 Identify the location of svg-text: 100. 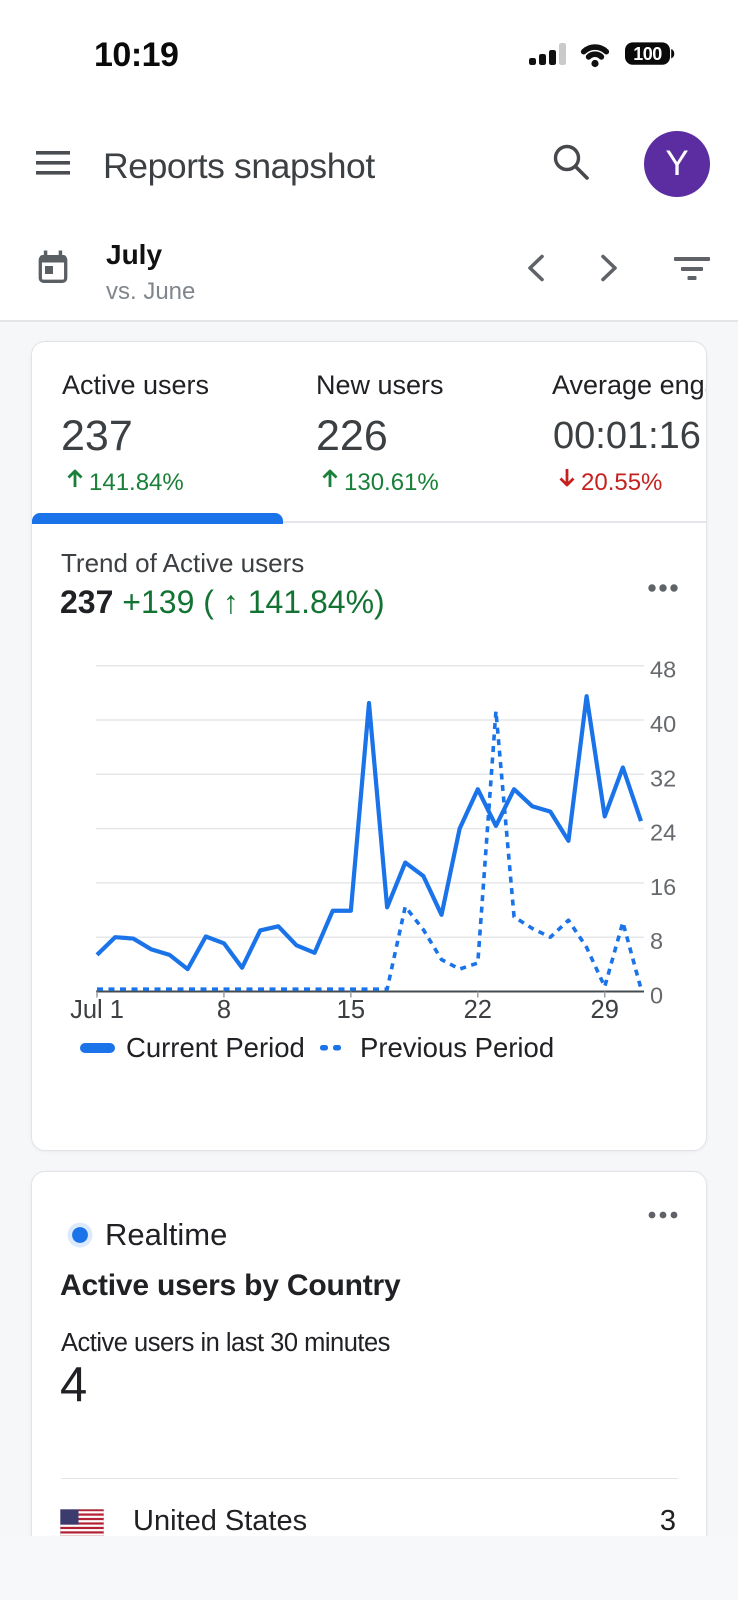
(647, 54).